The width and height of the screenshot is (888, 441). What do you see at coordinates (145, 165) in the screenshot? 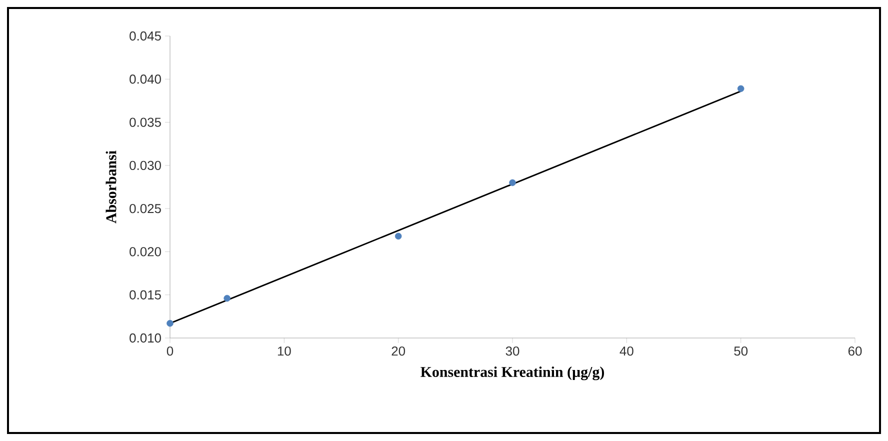
I see `y-tick-label: 0.030` at bounding box center [145, 165].